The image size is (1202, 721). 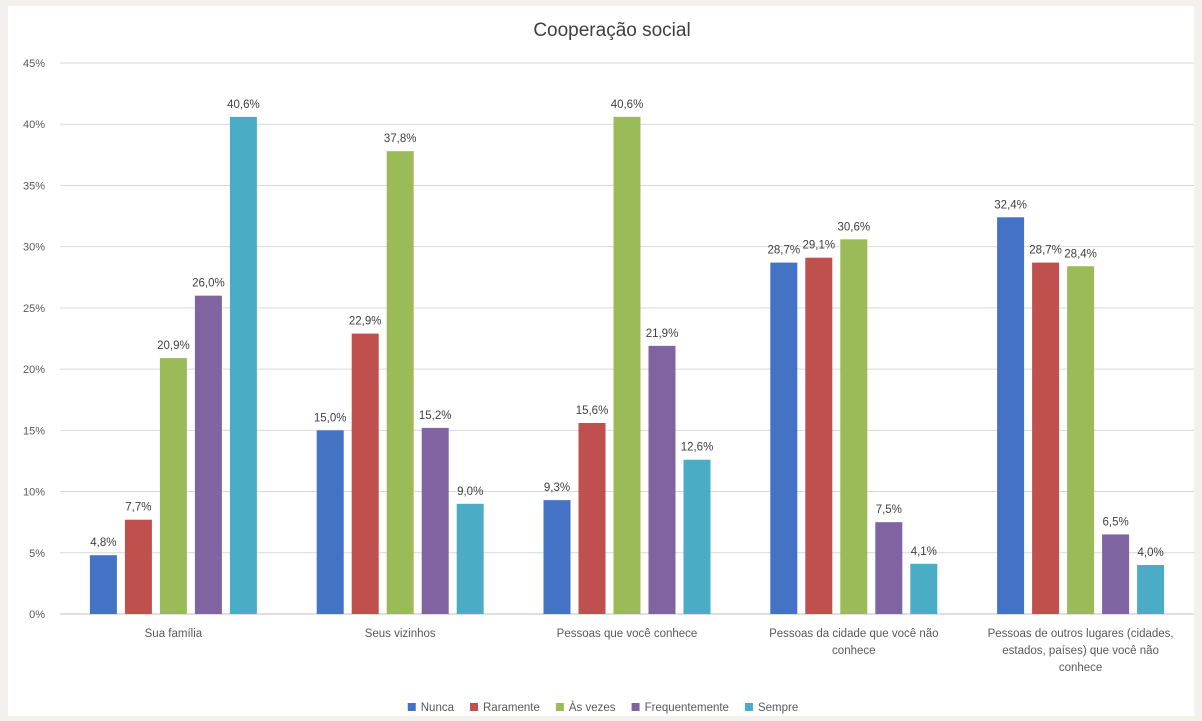 I want to click on data-label: 9,3%, so click(x=557, y=488).